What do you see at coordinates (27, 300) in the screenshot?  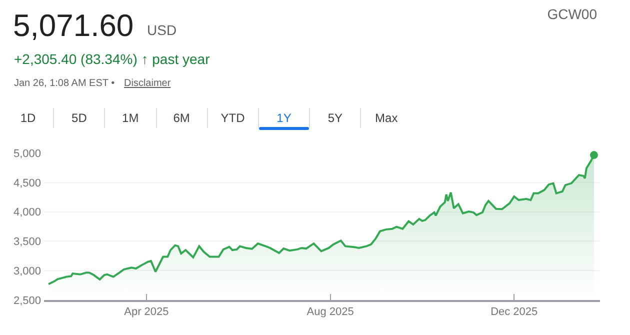 I see `y-tick-label: 2,500` at bounding box center [27, 300].